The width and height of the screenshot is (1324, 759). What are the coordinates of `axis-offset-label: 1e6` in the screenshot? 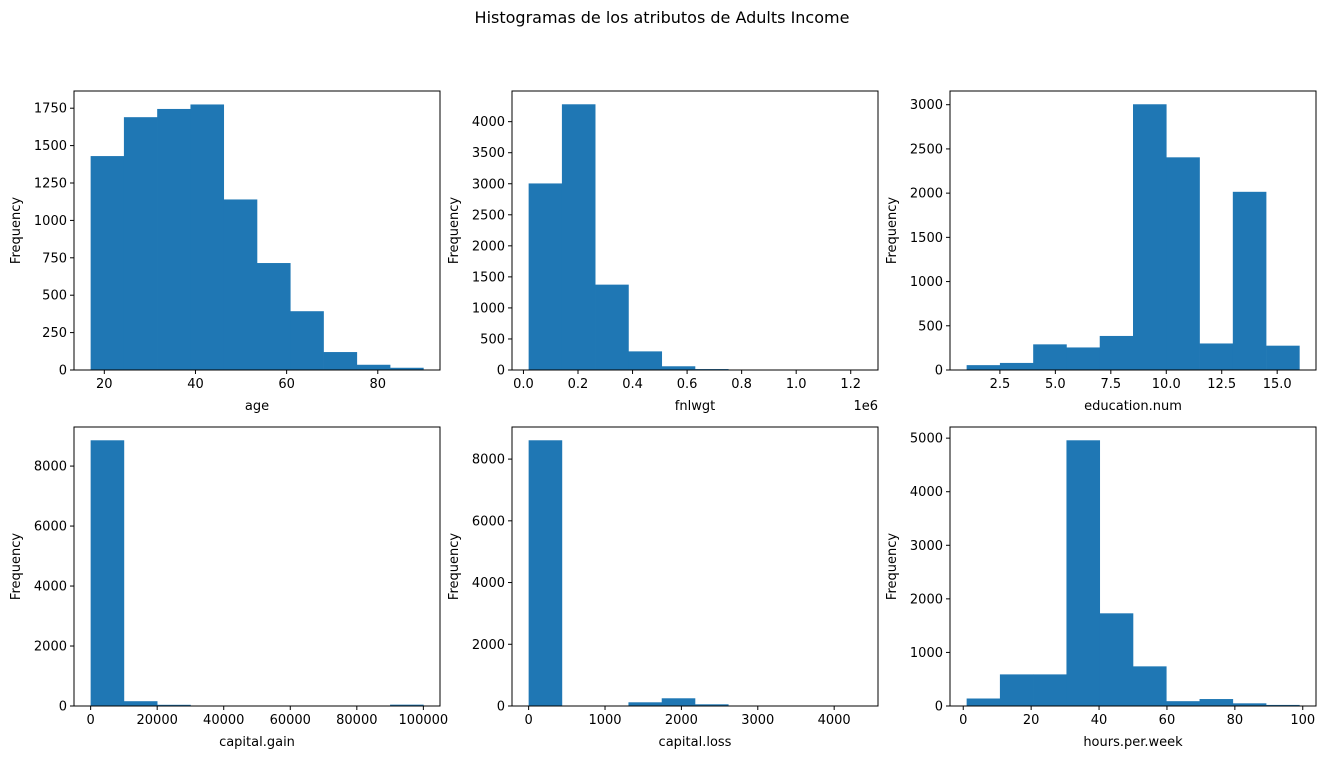 It's located at (865, 406).